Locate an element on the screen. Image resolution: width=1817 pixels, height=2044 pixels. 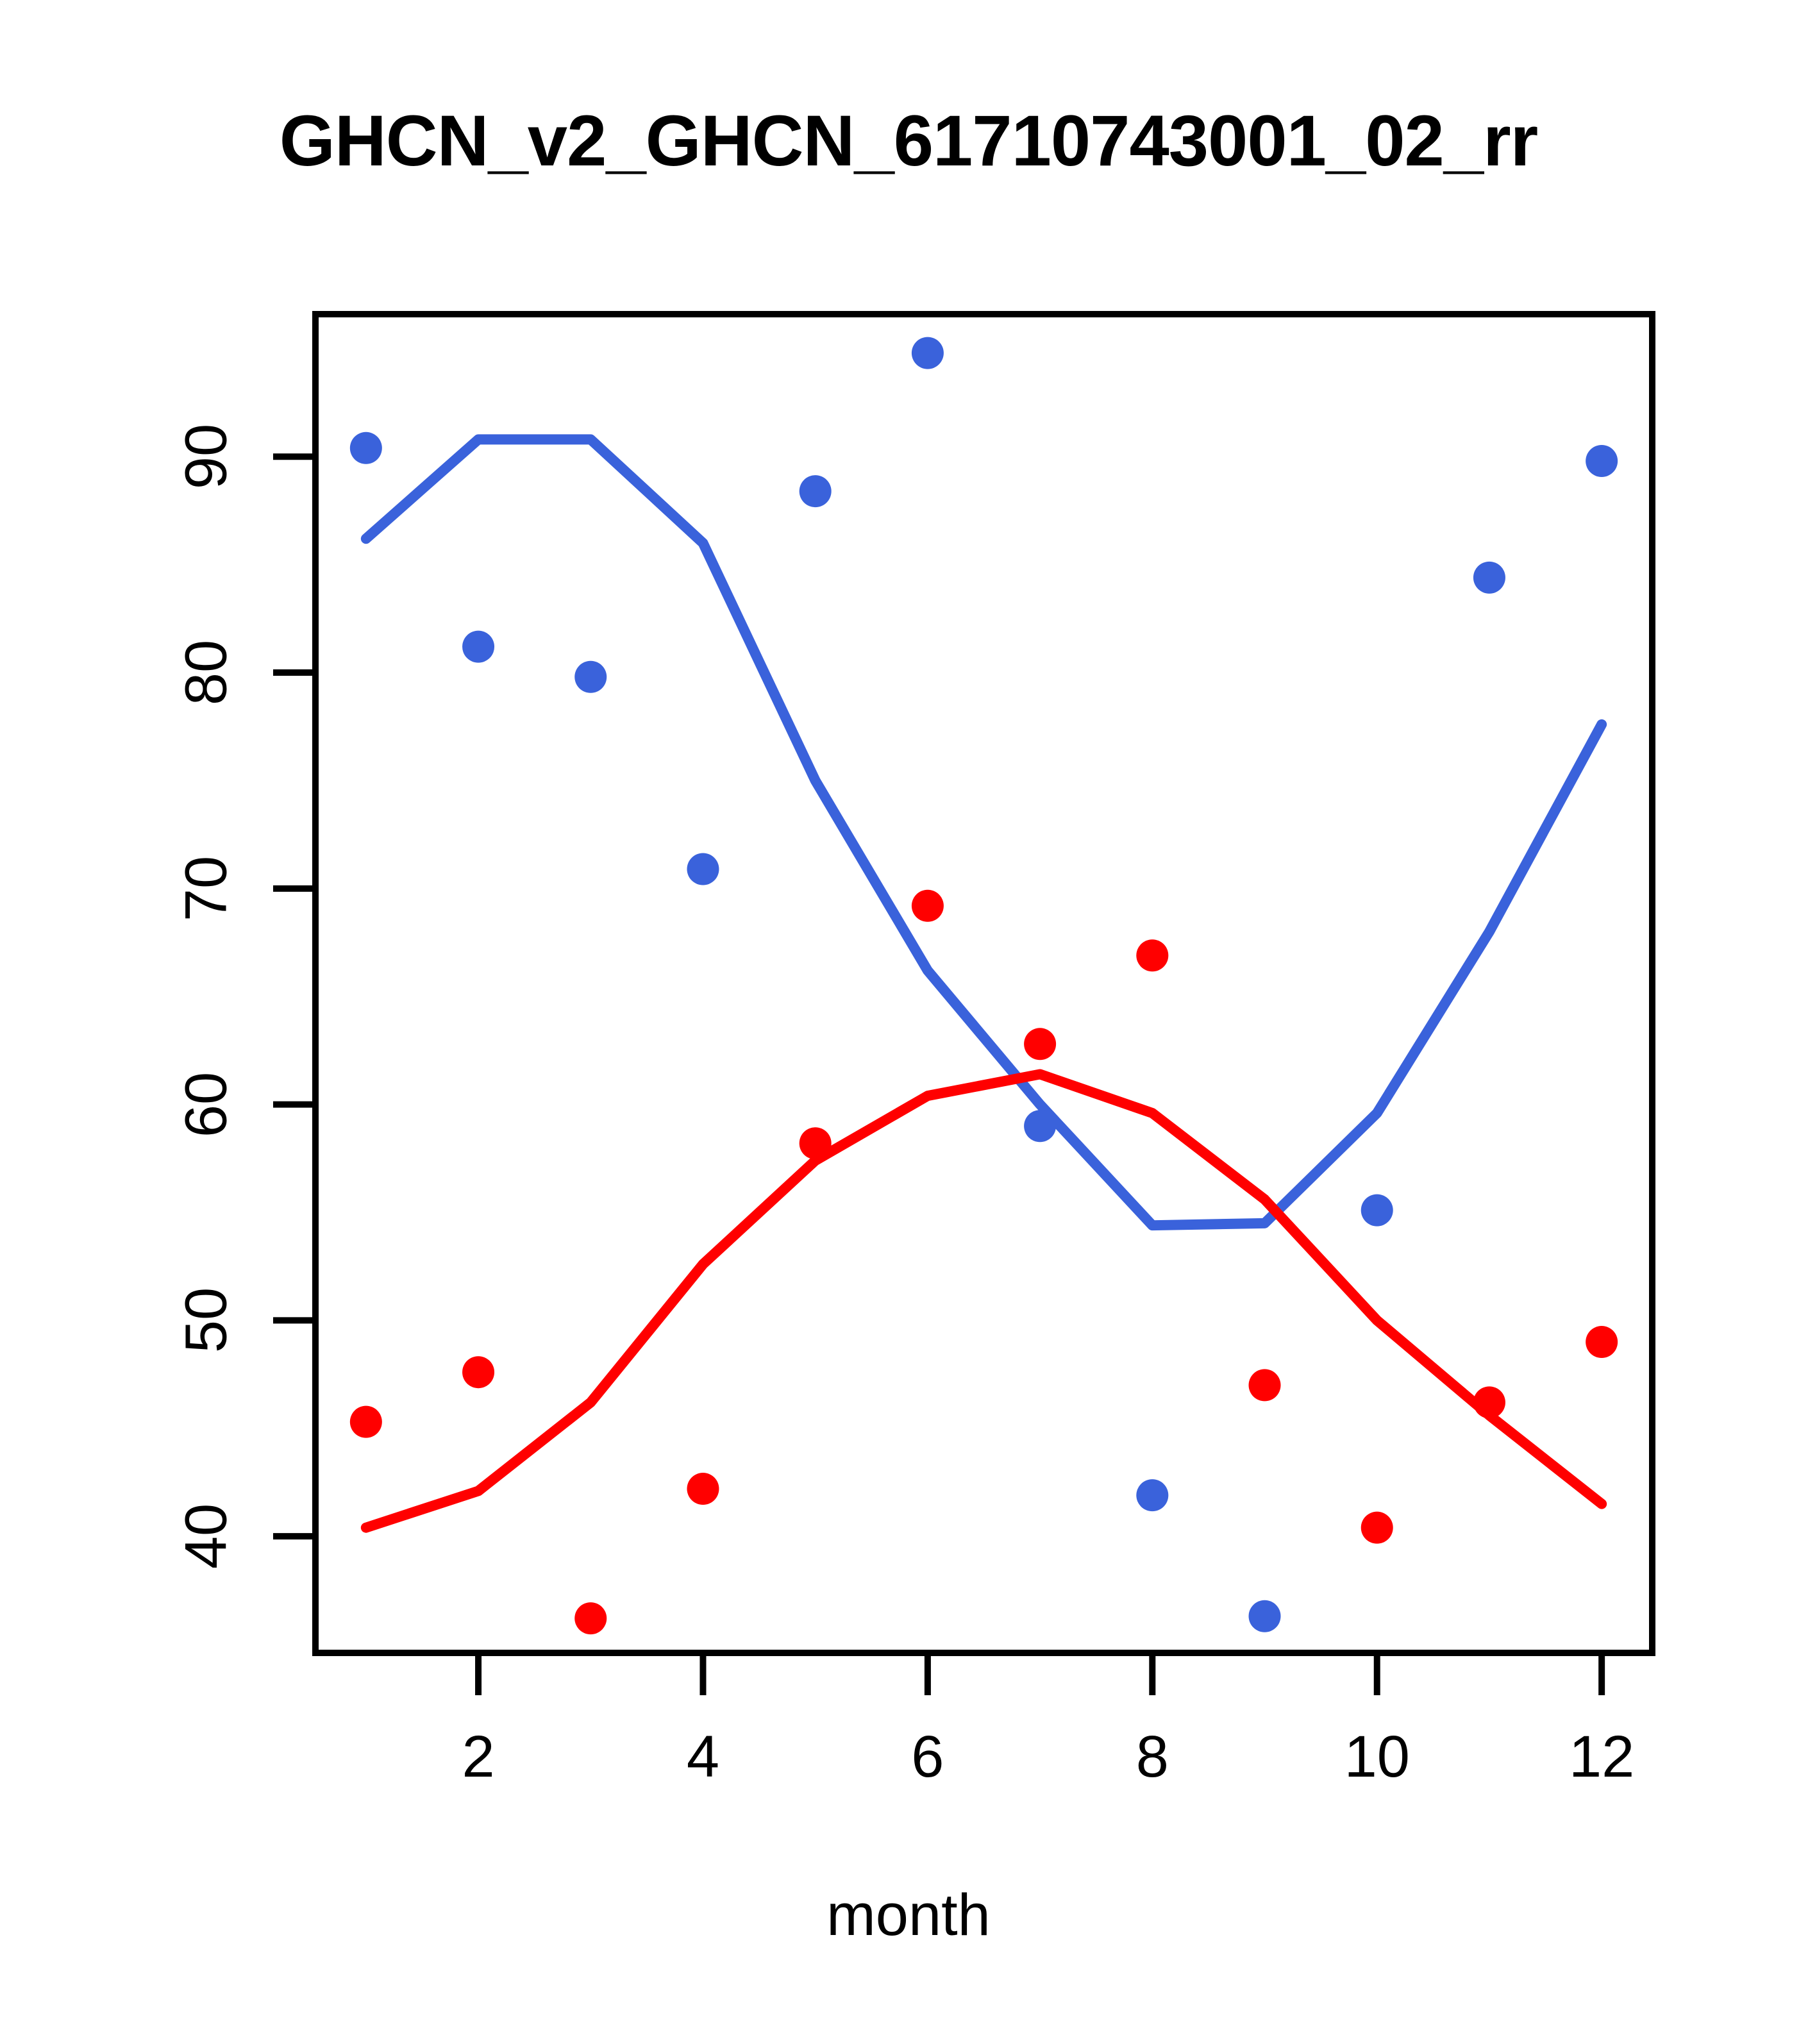
y-tick-label: 90 is located at coordinates (206, 457).